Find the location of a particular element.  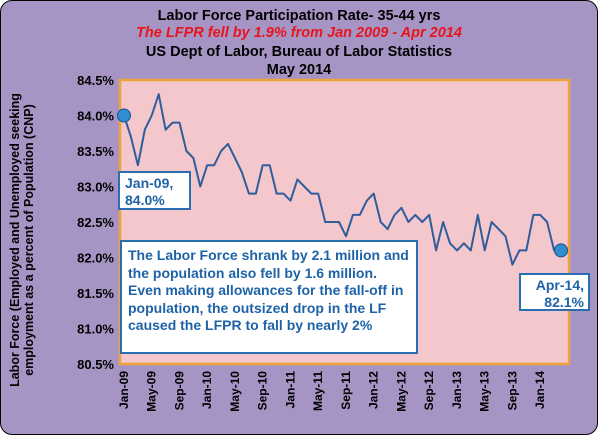

callout-start-percent: 84.0% is located at coordinates (145, 200).